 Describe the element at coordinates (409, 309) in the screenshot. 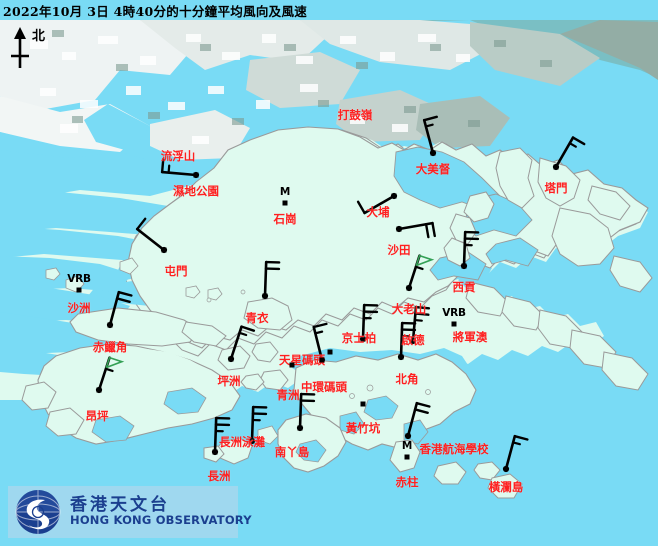

I see `station-name-label: 大老山` at that location.